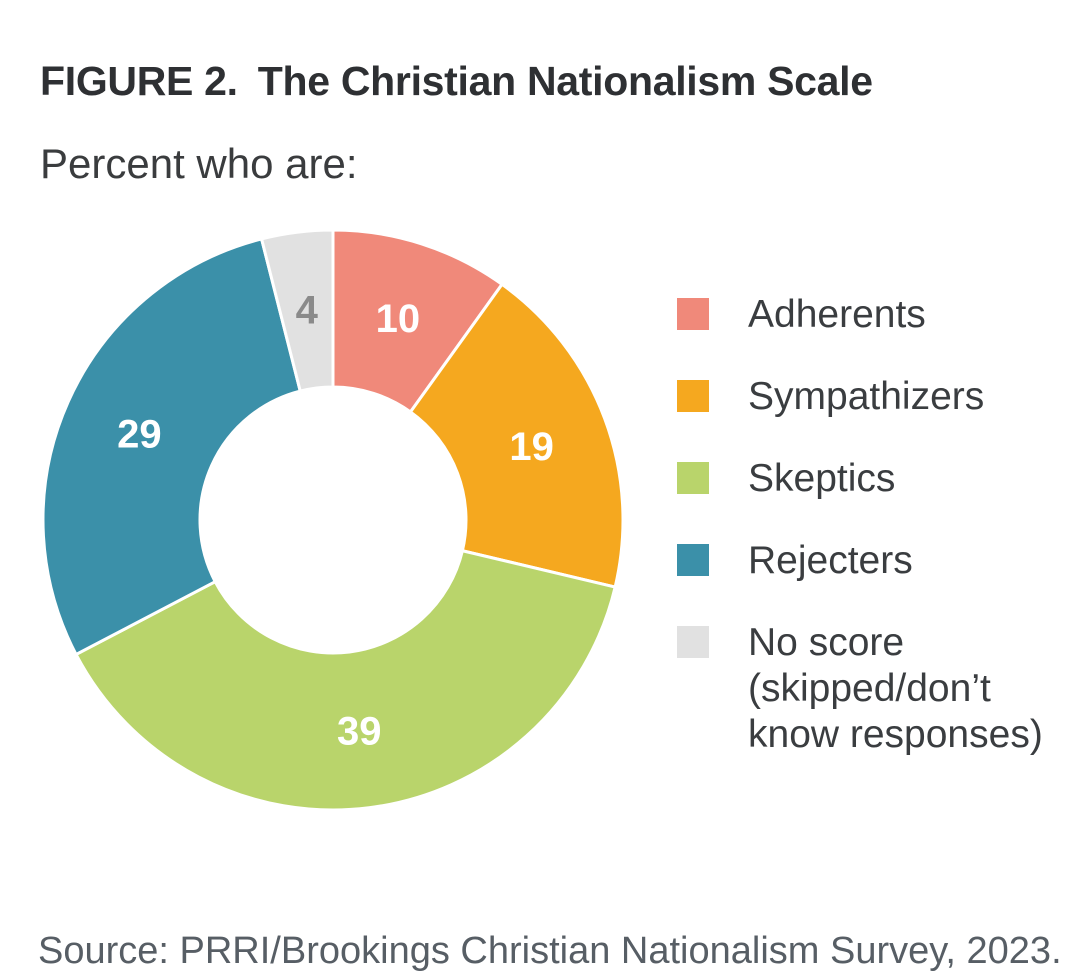 The image size is (1071, 973). I want to click on figure-title: FIGURE 2. The Christian Nationalism Scale, so click(456, 81).